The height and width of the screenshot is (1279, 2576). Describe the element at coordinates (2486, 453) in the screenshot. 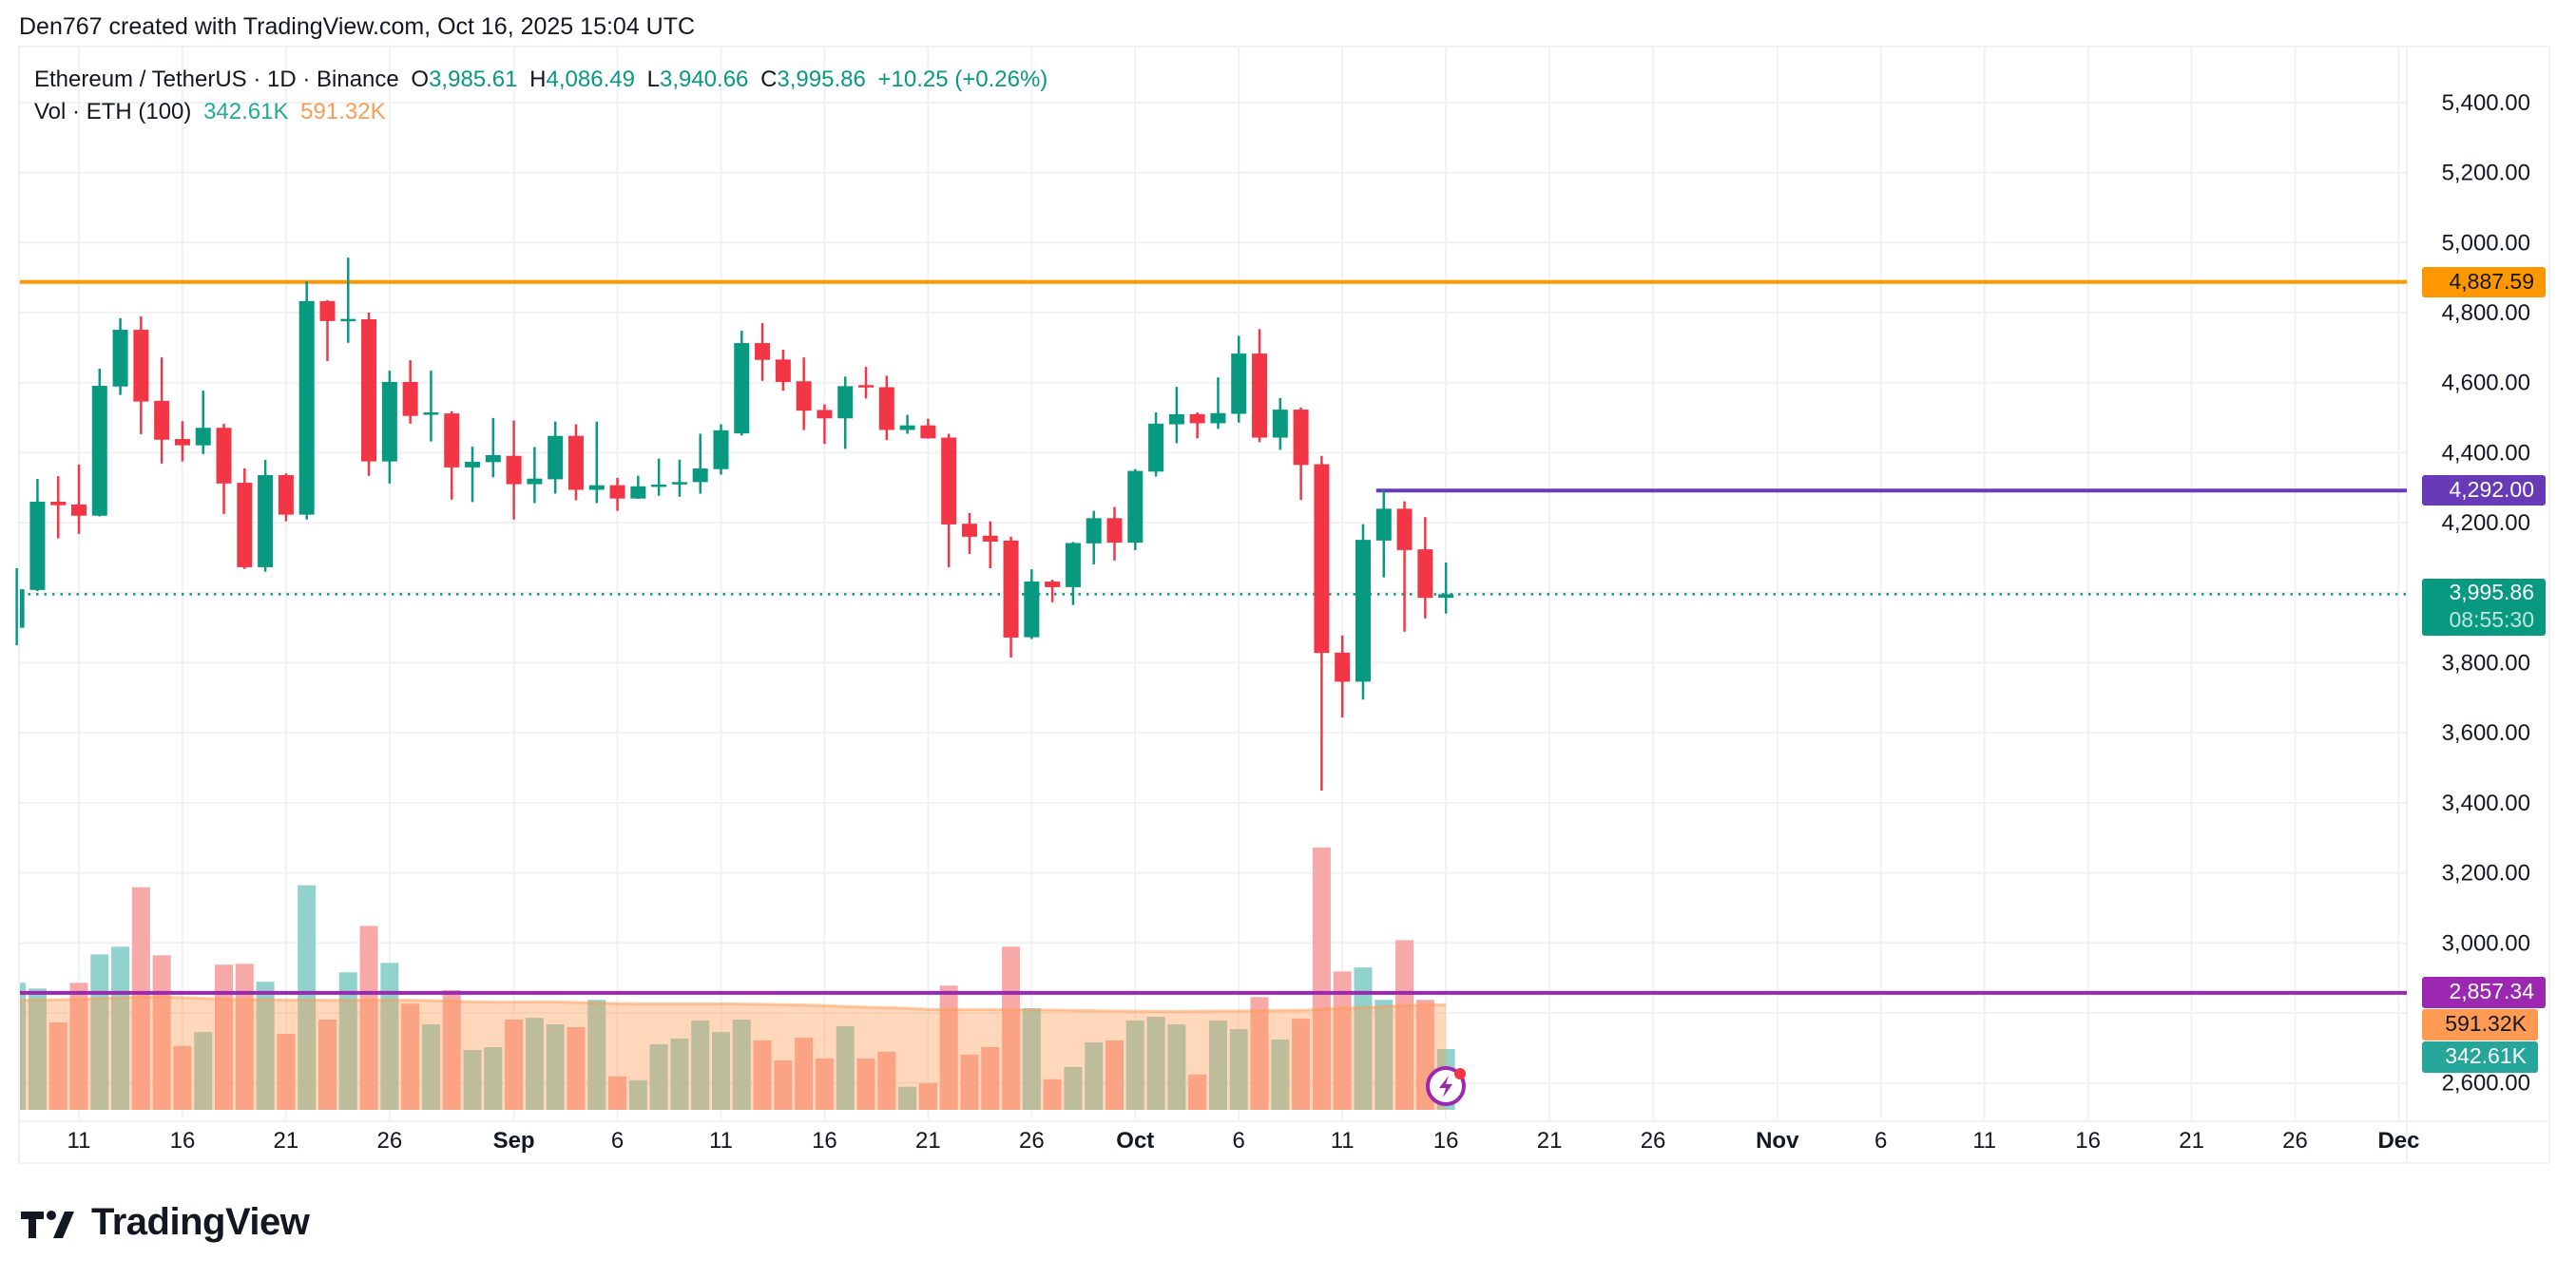

I see `price-tick-label: 4,400.00` at that location.